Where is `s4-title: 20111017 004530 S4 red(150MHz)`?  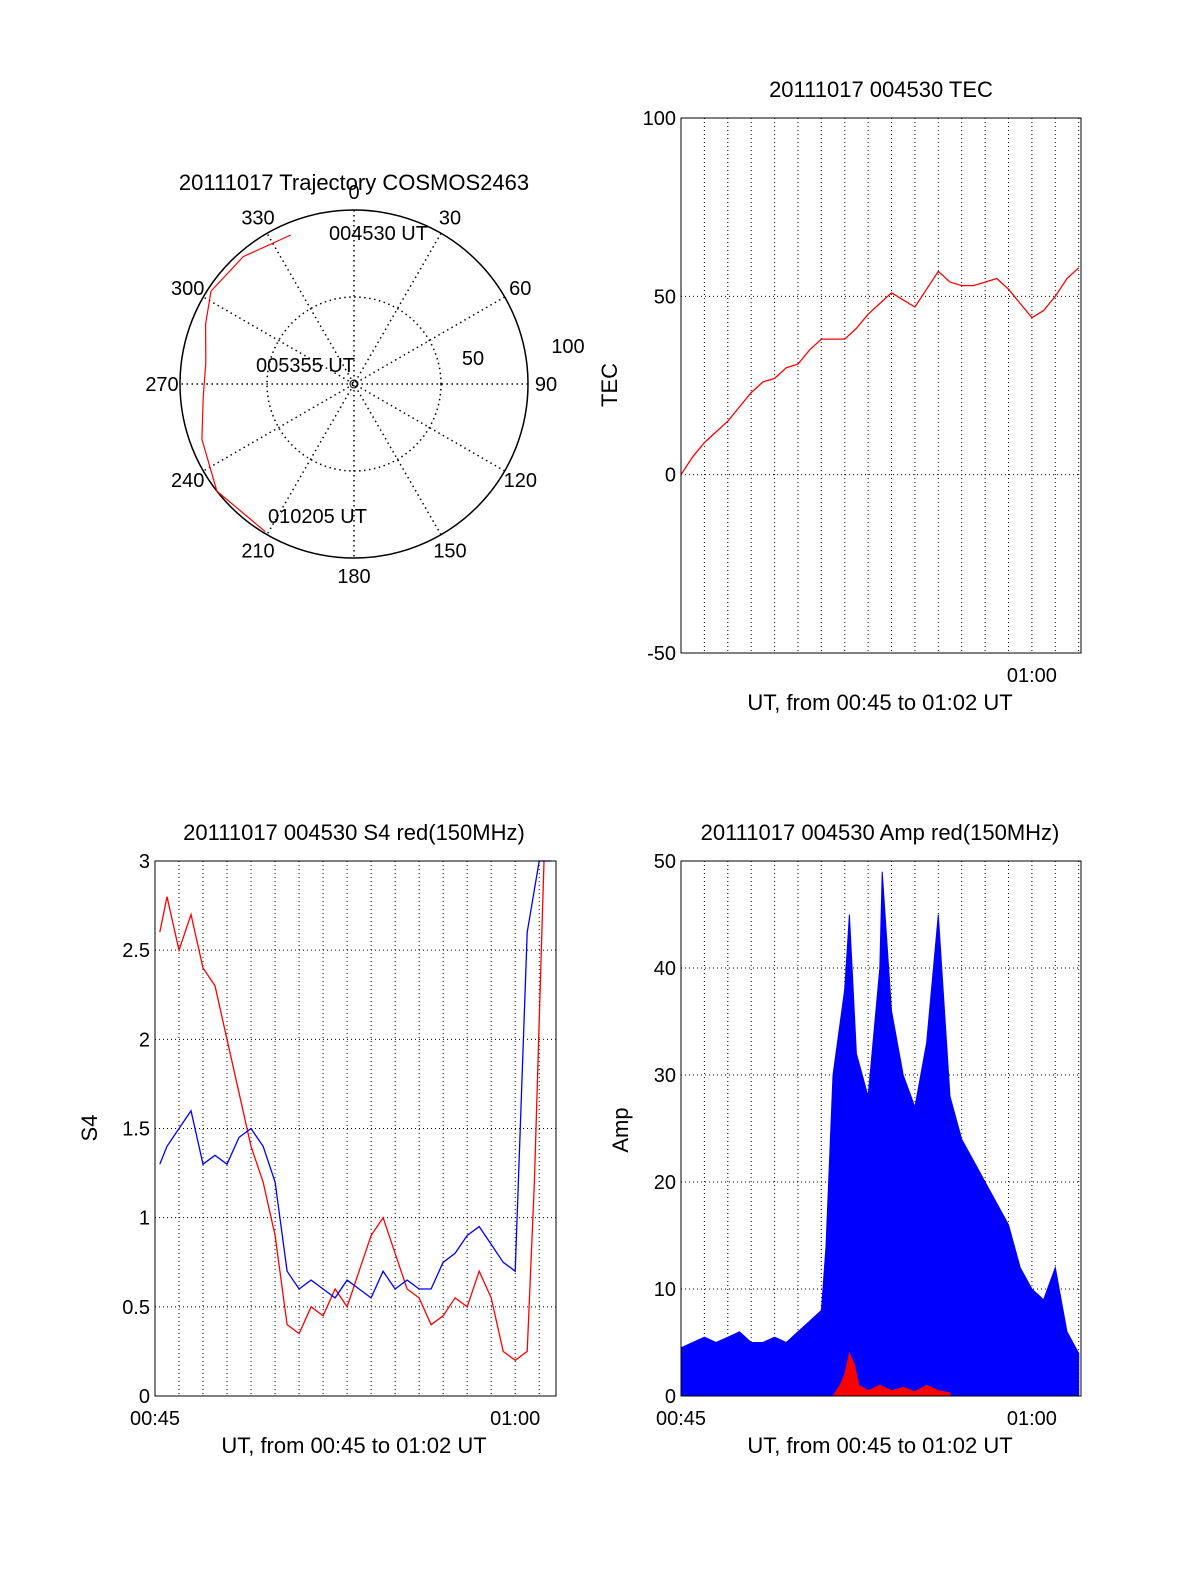
s4-title: 20111017 004530 S4 red(150MHz) is located at coordinates (354, 832).